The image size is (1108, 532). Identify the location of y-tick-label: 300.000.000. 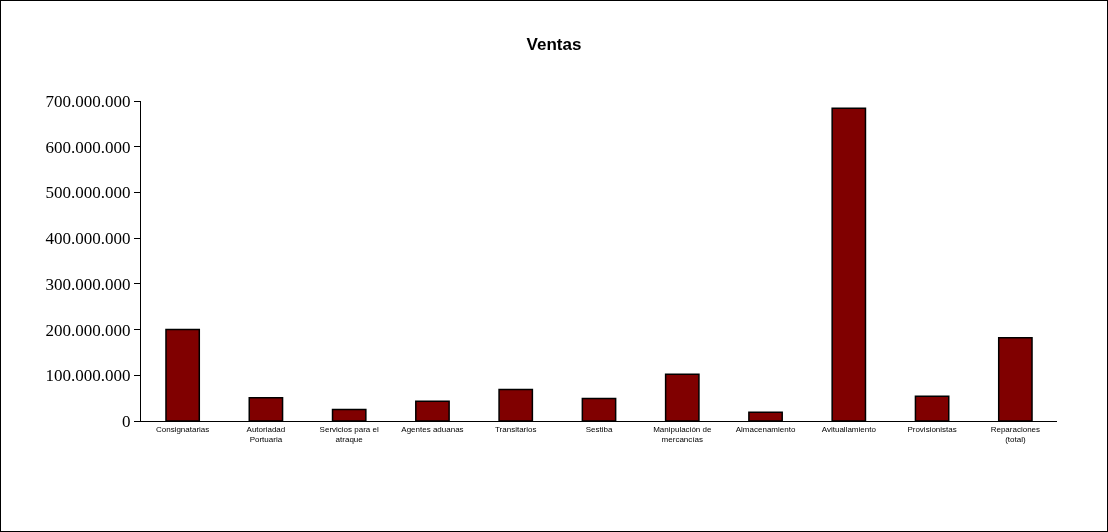
(88, 284).